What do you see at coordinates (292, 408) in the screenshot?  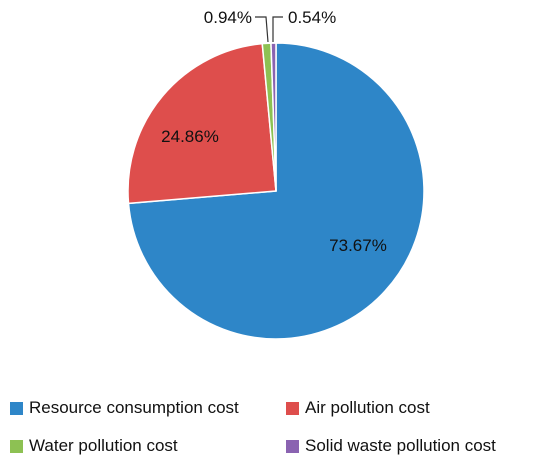 I see `legend-swatch-air-pollution` at bounding box center [292, 408].